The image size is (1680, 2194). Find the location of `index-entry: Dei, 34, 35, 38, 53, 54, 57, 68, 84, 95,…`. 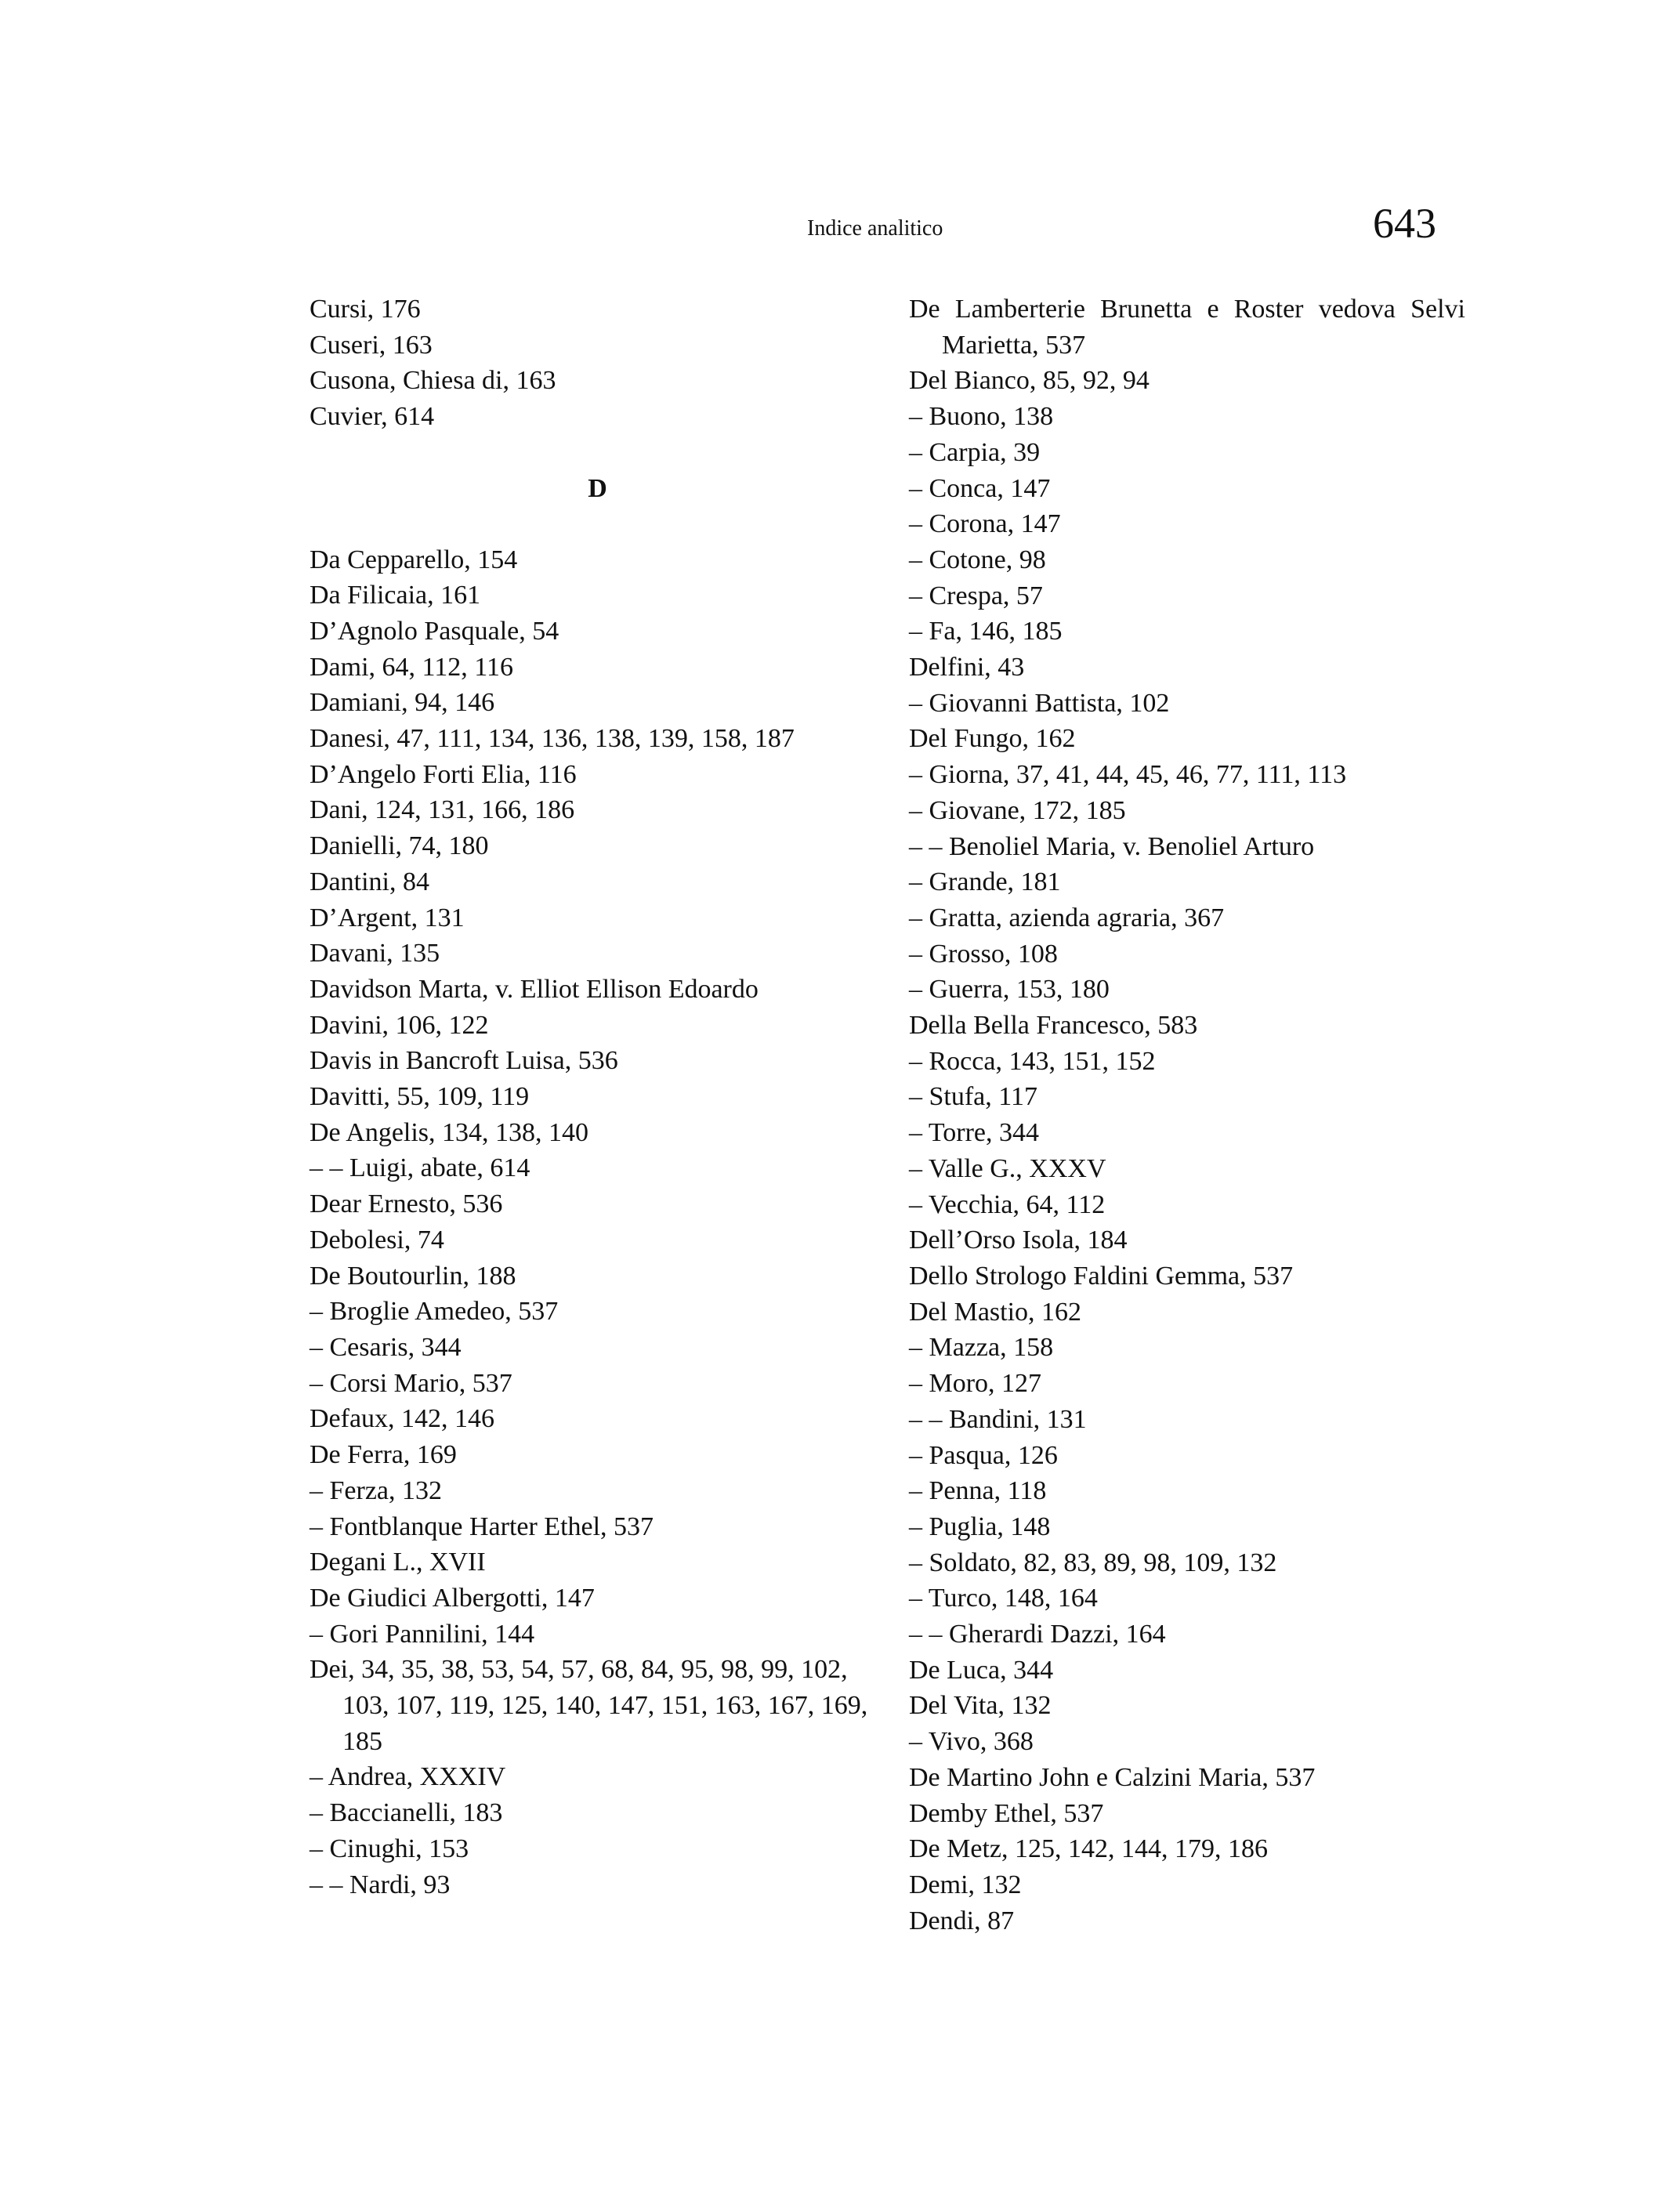

index-entry: Dei, 34, 35, 38, 53, 54, 57, 68, 84, 95,… is located at coordinates (589, 1705).